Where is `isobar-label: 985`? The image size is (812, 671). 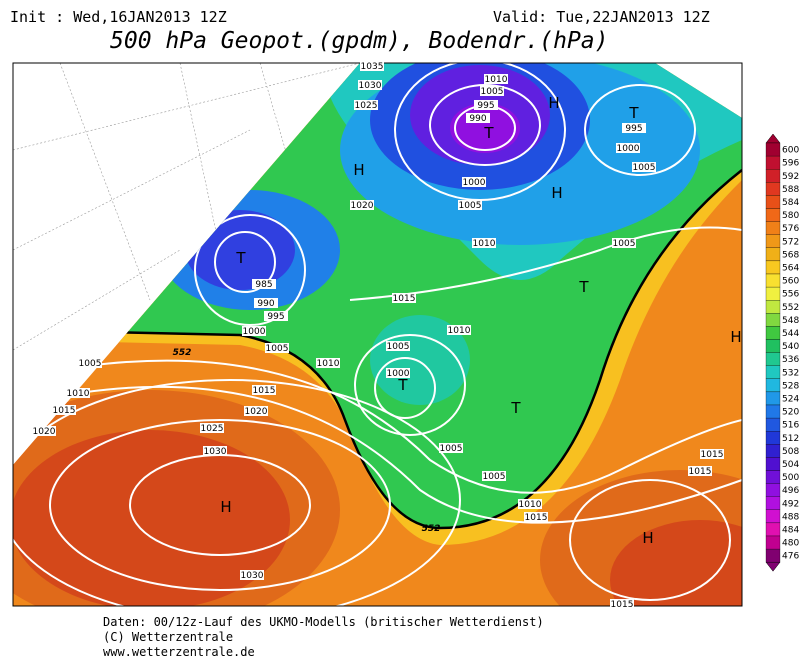
isobar-label: 985 is located at coordinates (263, 285).